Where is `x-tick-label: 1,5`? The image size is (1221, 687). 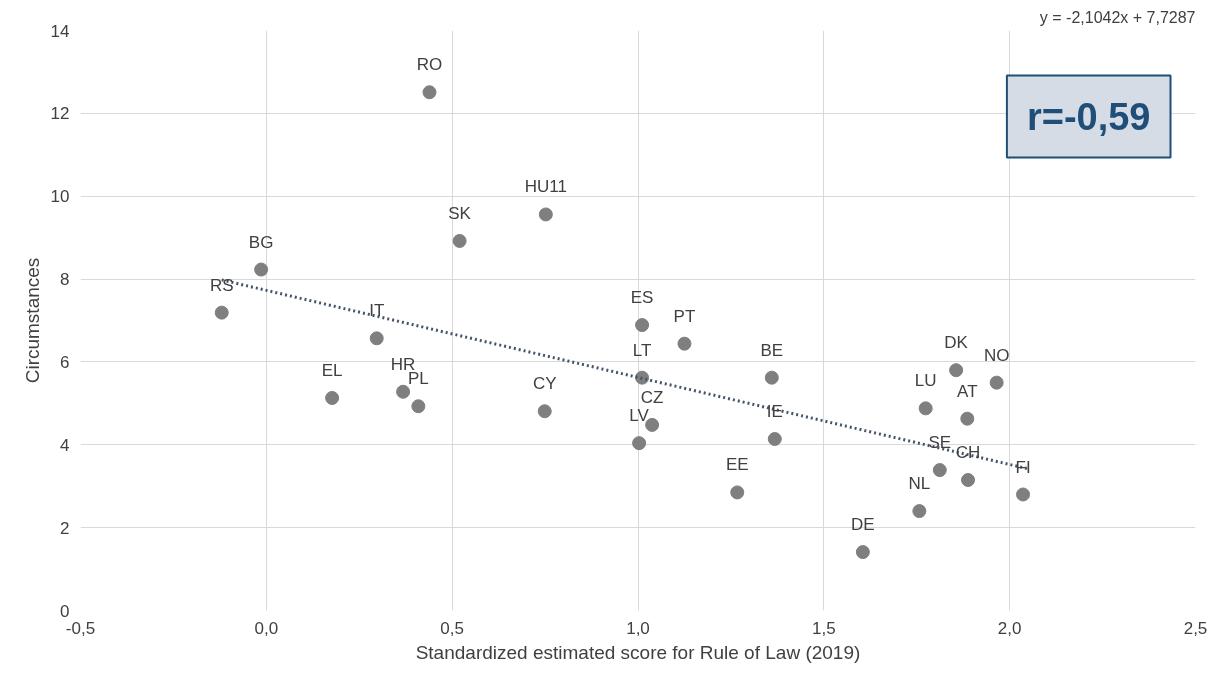 x-tick-label: 1,5 is located at coordinates (824, 628).